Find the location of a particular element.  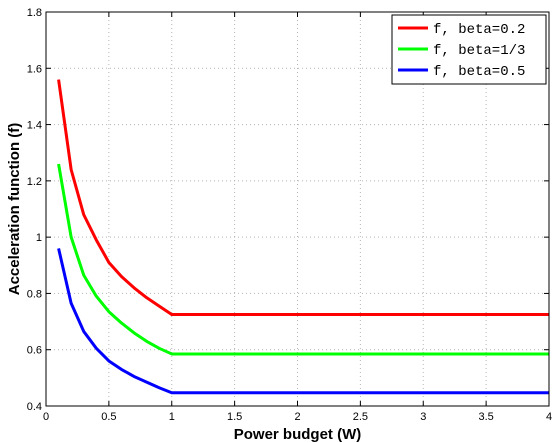

x-tick-label: 3 is located at coordinates (423, 417).